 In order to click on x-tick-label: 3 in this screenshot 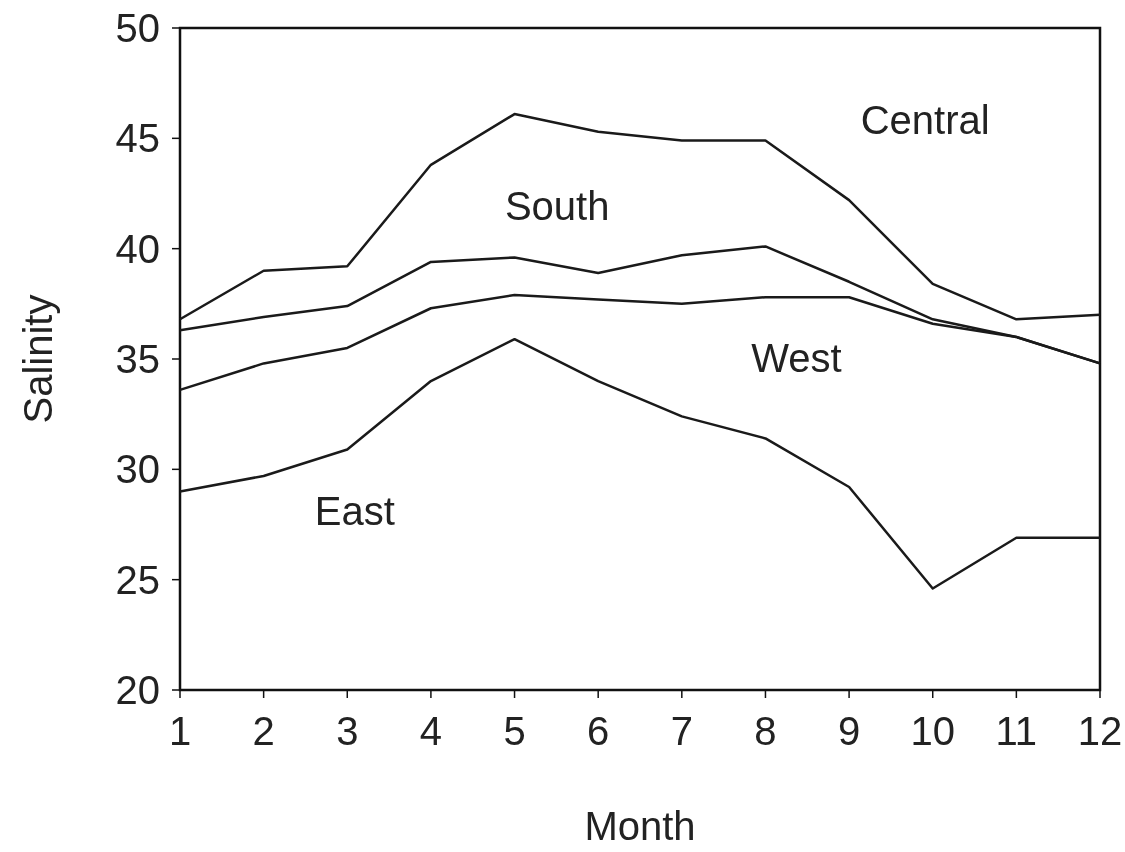, I will do `click(347, 731)`.